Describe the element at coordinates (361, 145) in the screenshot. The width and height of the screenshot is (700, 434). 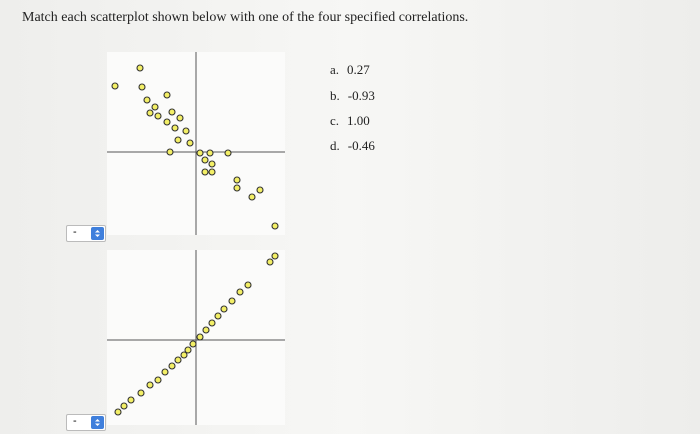
I see `option-value: -0.46` at that location.